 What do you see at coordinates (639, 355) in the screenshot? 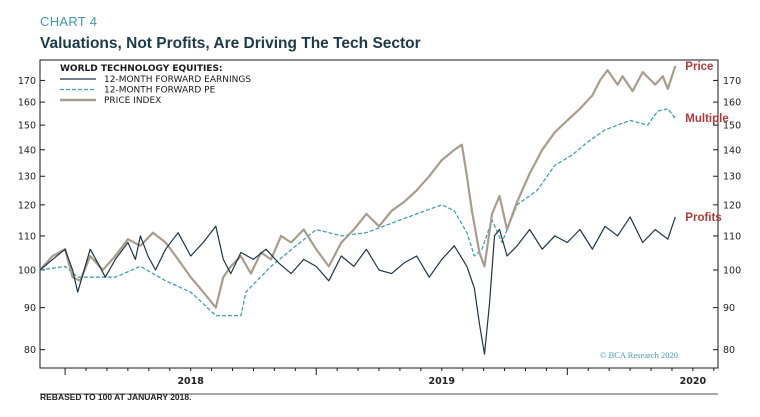
I see `source-credit: © BCA Research 2020` at bounding box center [639, 355].